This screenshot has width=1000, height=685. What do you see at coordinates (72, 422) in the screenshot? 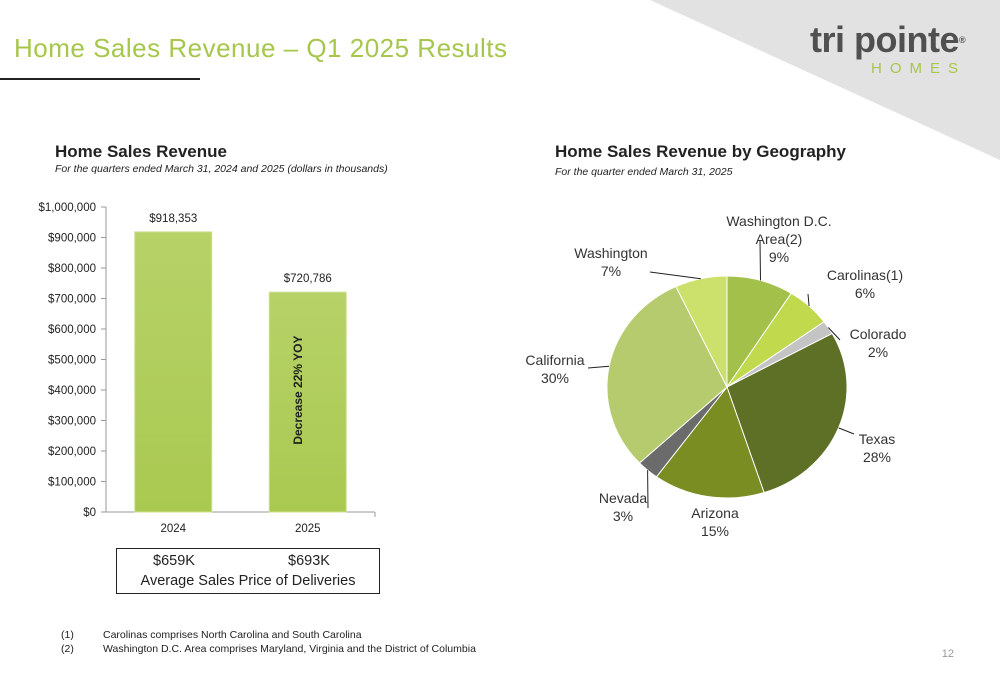
I see `y-tick-label: $300,000` at bounding box center [72, 422].